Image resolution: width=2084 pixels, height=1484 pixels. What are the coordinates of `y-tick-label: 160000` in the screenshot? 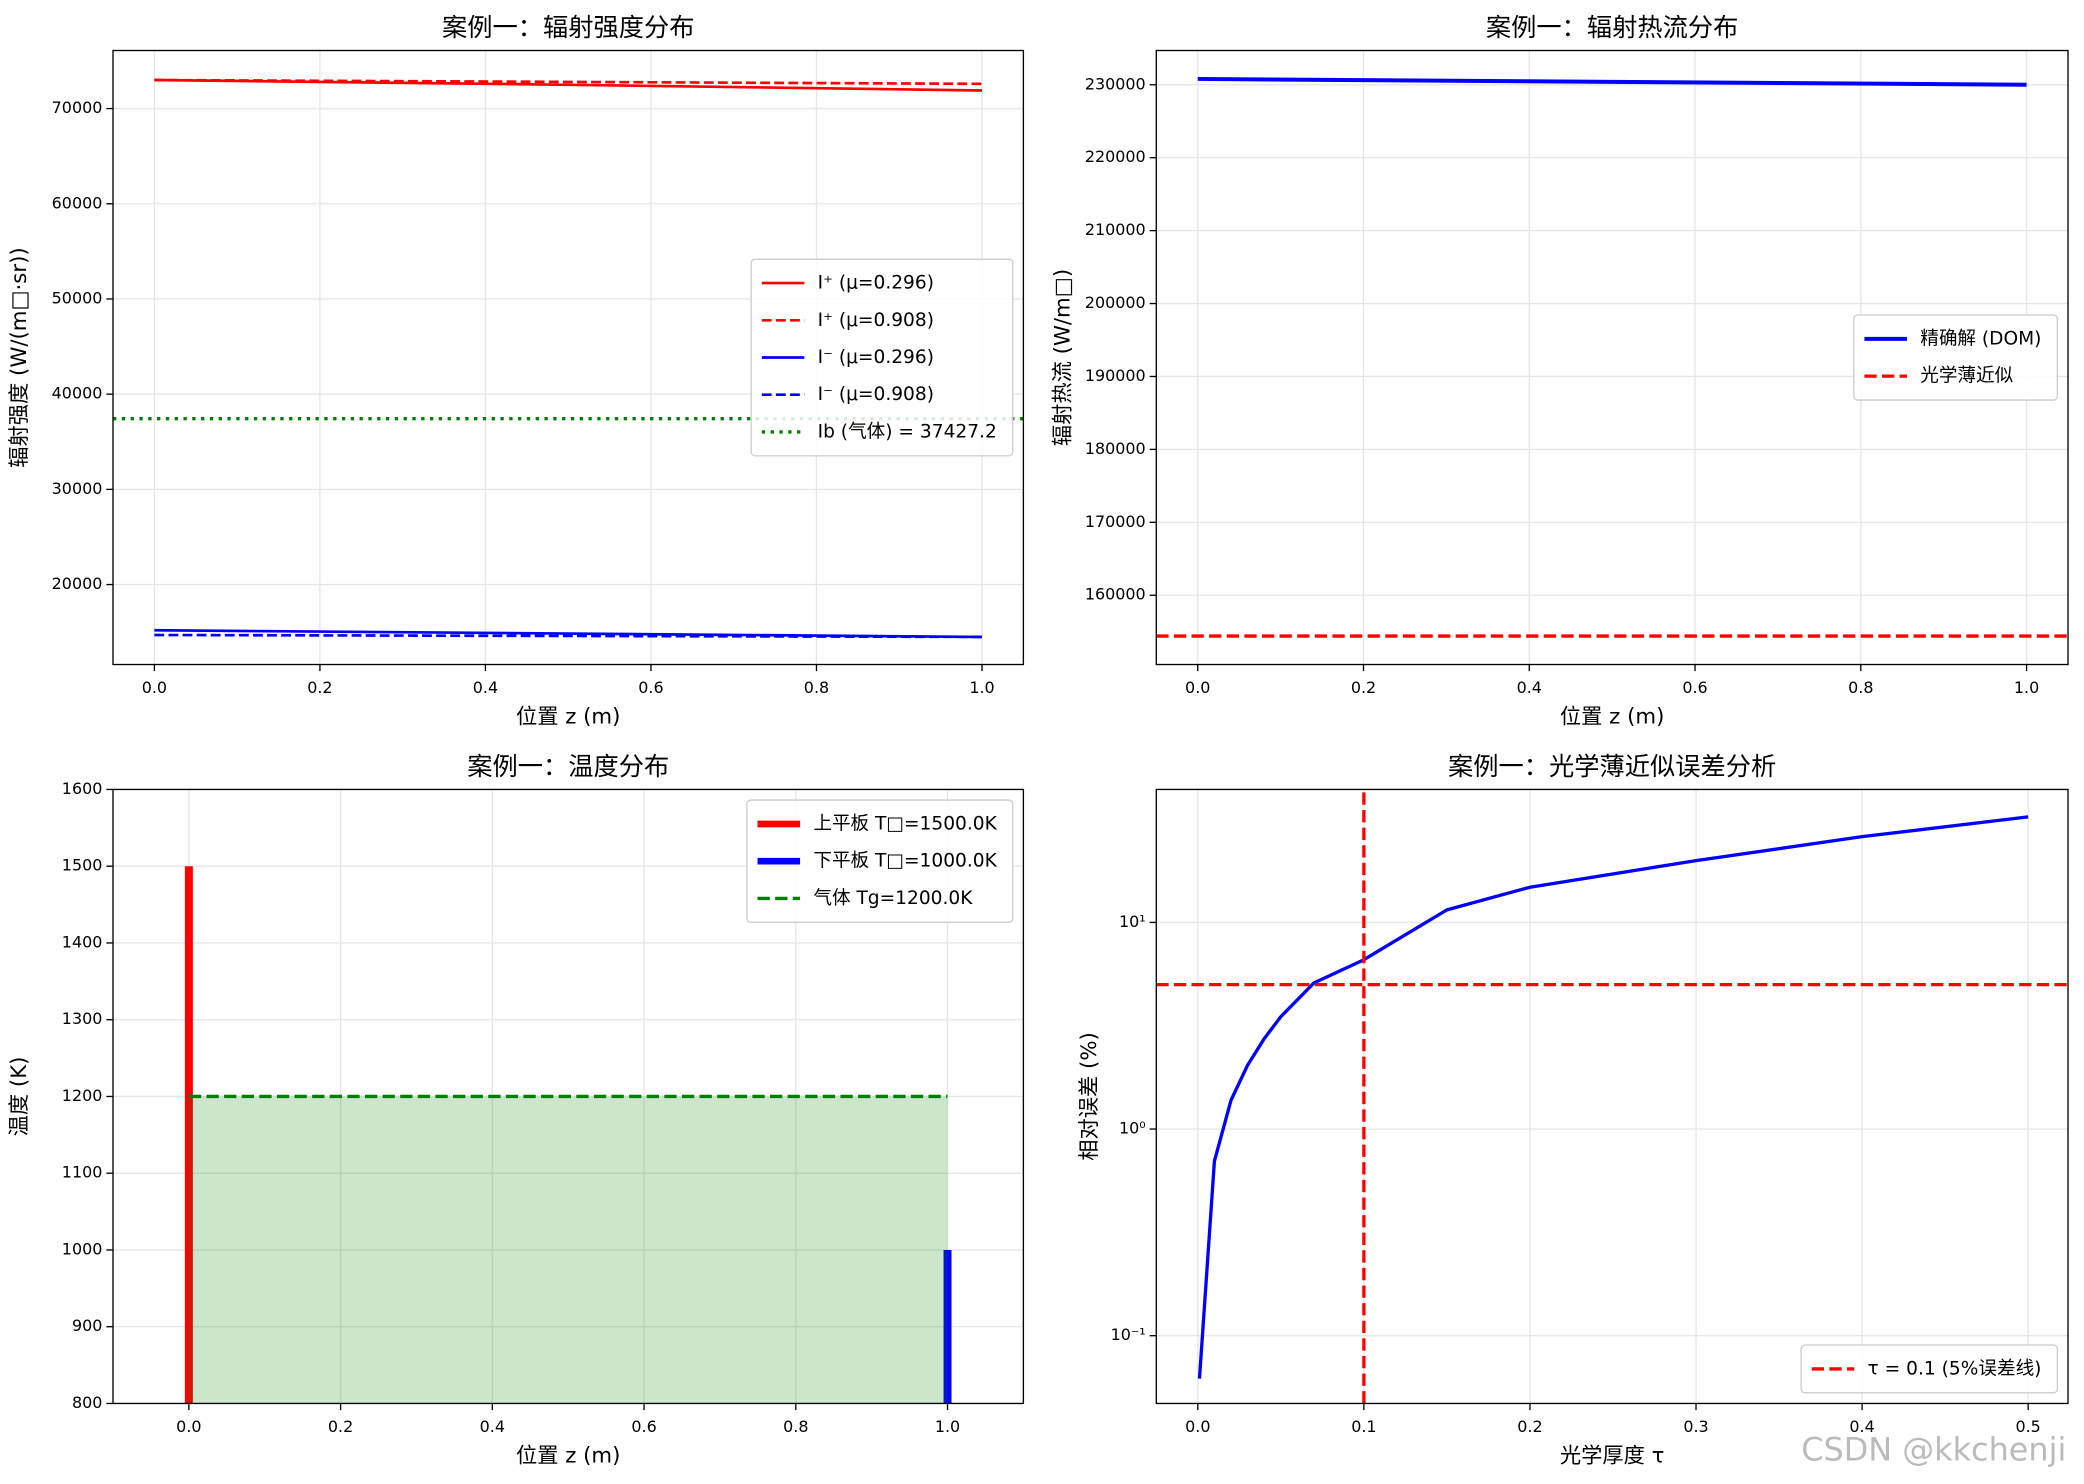 It's located at (1115, 594).